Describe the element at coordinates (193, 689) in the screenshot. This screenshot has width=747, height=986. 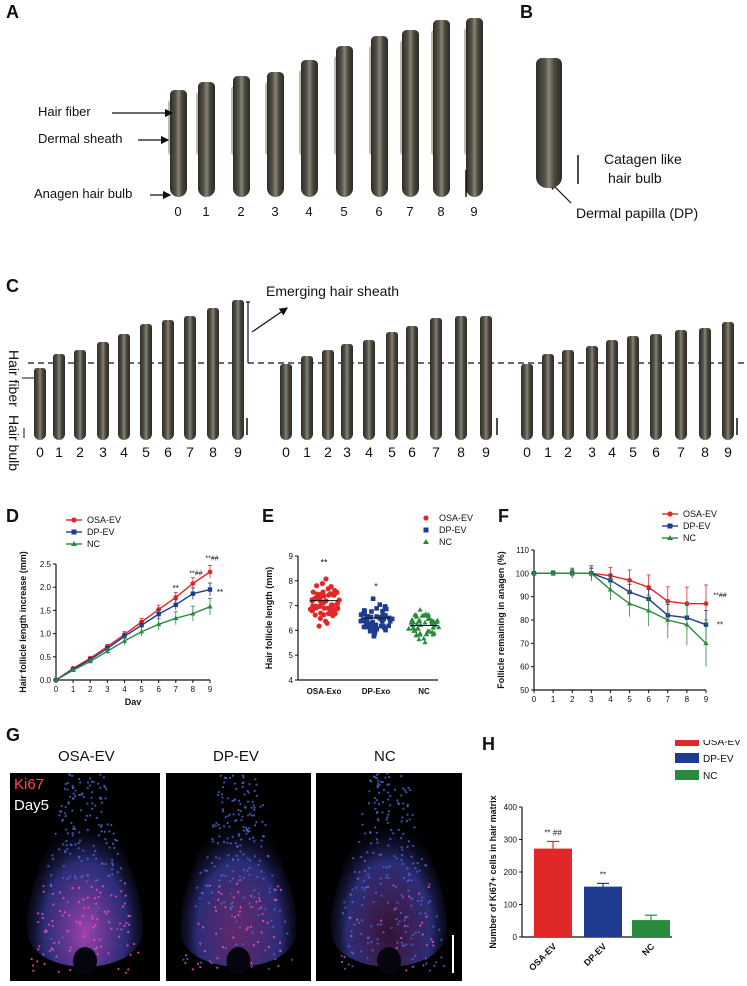
I see `x-tick-label: 8` at that location.